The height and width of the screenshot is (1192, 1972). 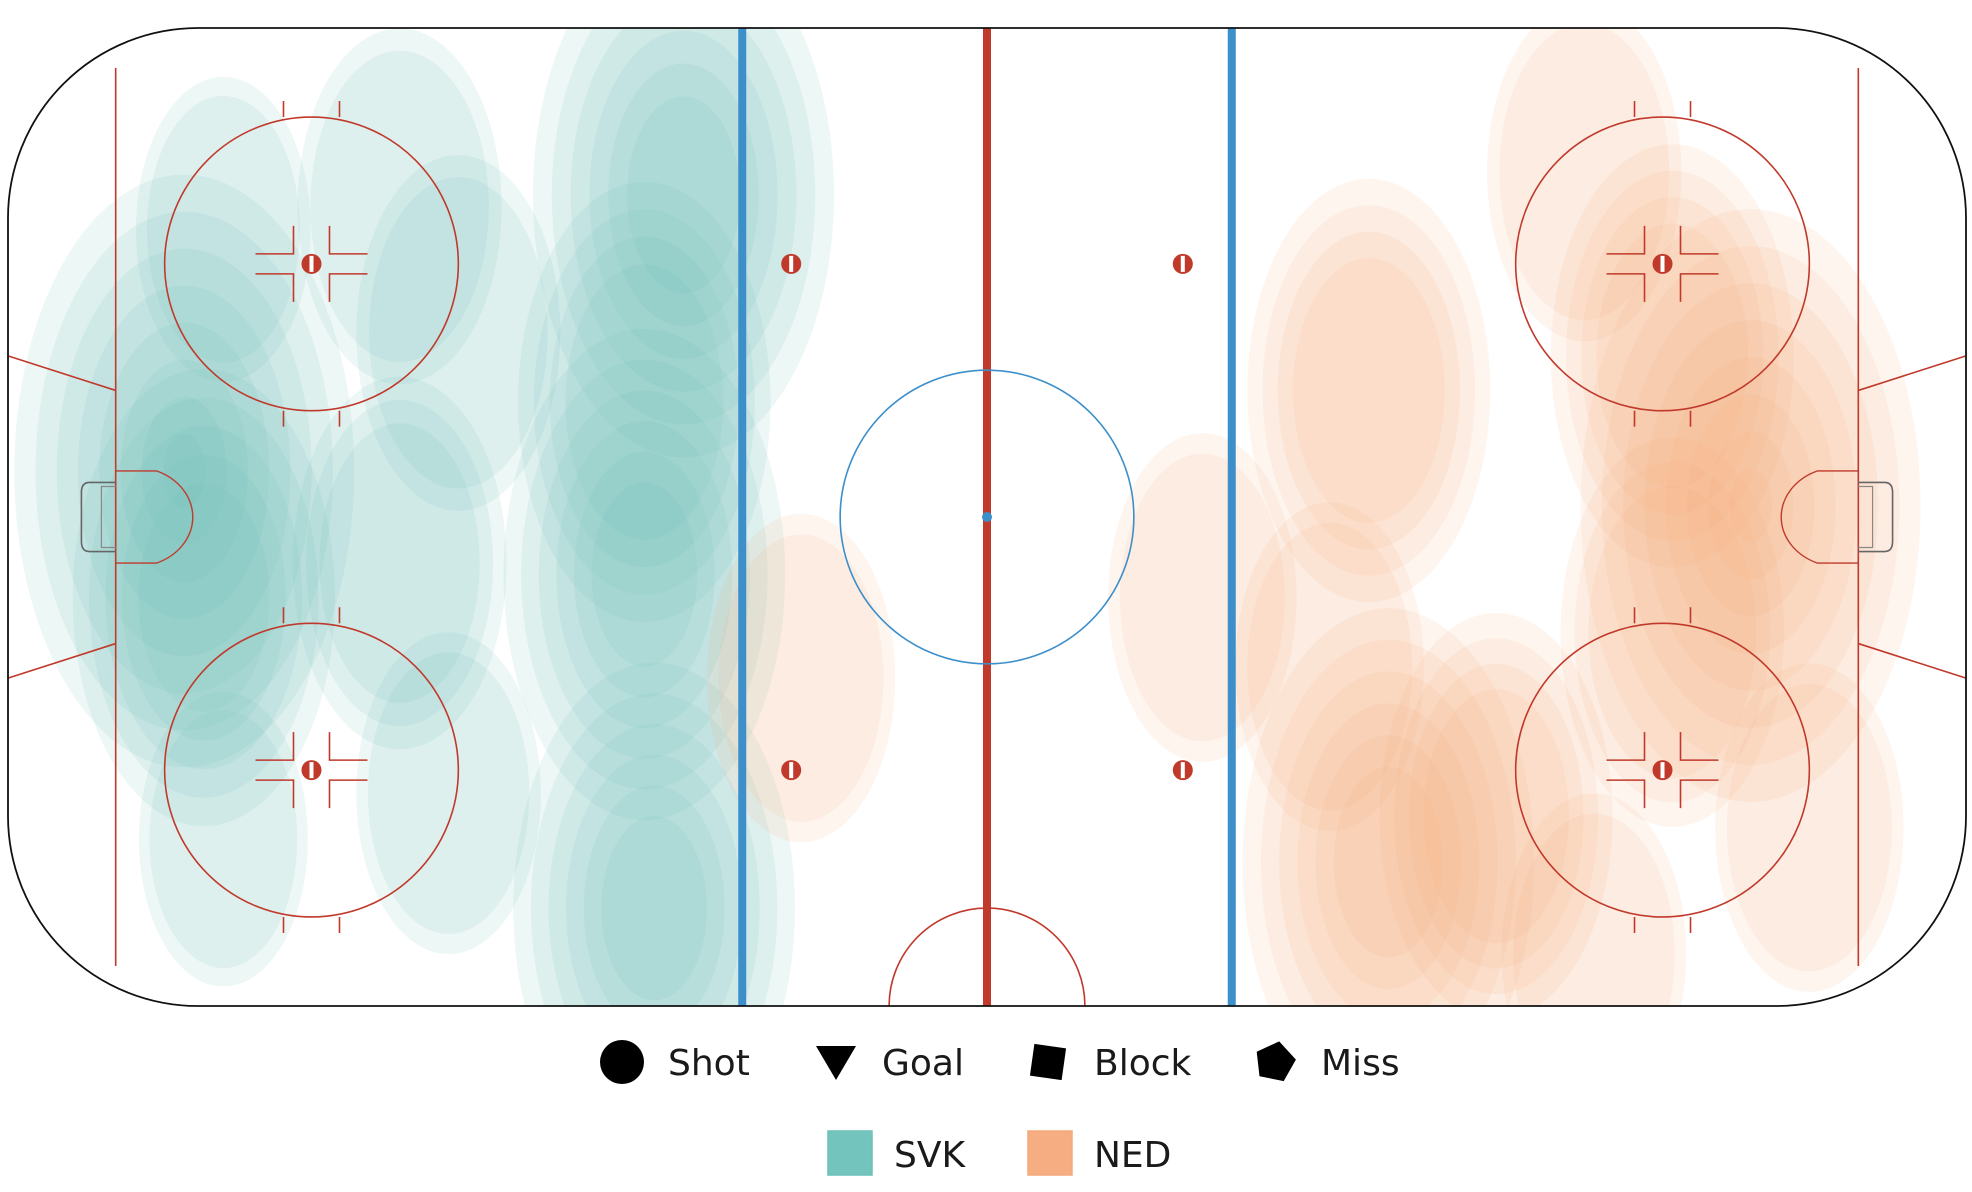 I want to click on center-circle, so click(x=987, y=517).